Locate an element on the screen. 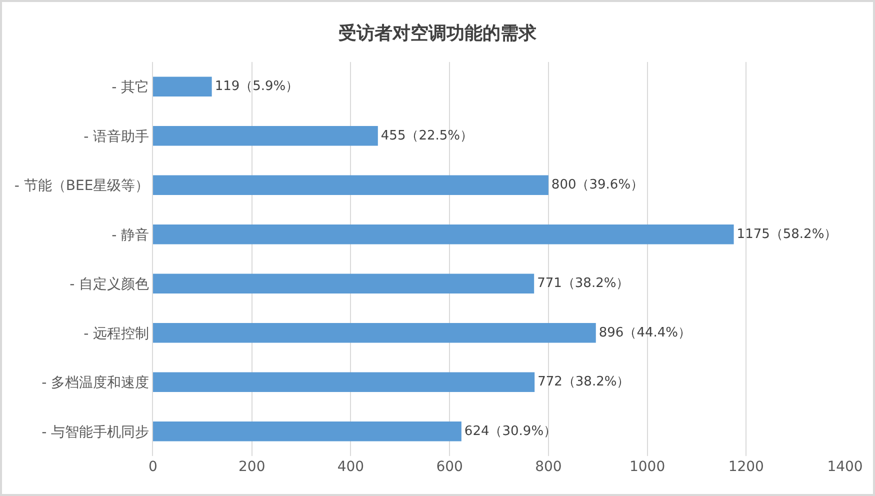  x-tick-label: 1400 is located at coordinates (845, 467).